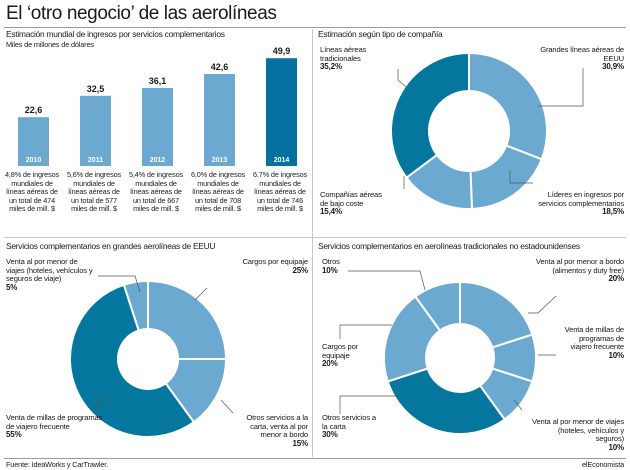 The height and width of the screenshot is (470, 630). What do you see at coordinates (227, 406) in the screenshot?
I see `leader-us-otros-servicios` at bounding box center [227, 406].